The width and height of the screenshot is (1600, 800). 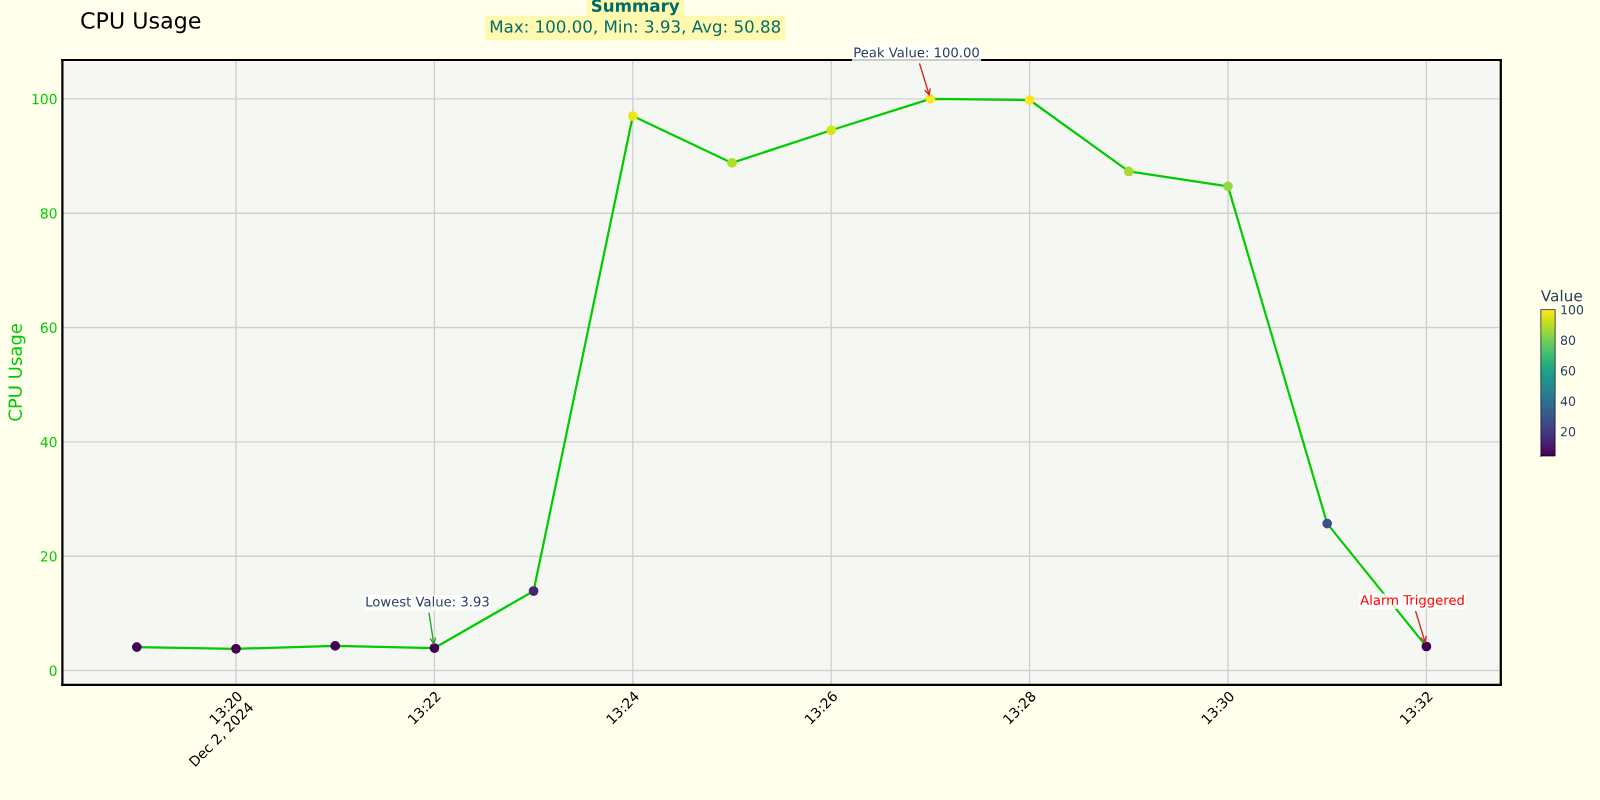 What do you see at coordinates (1572, 310) in the screenshot?
I see `color-bar-label: 100` at bounding box center [1572, 310].